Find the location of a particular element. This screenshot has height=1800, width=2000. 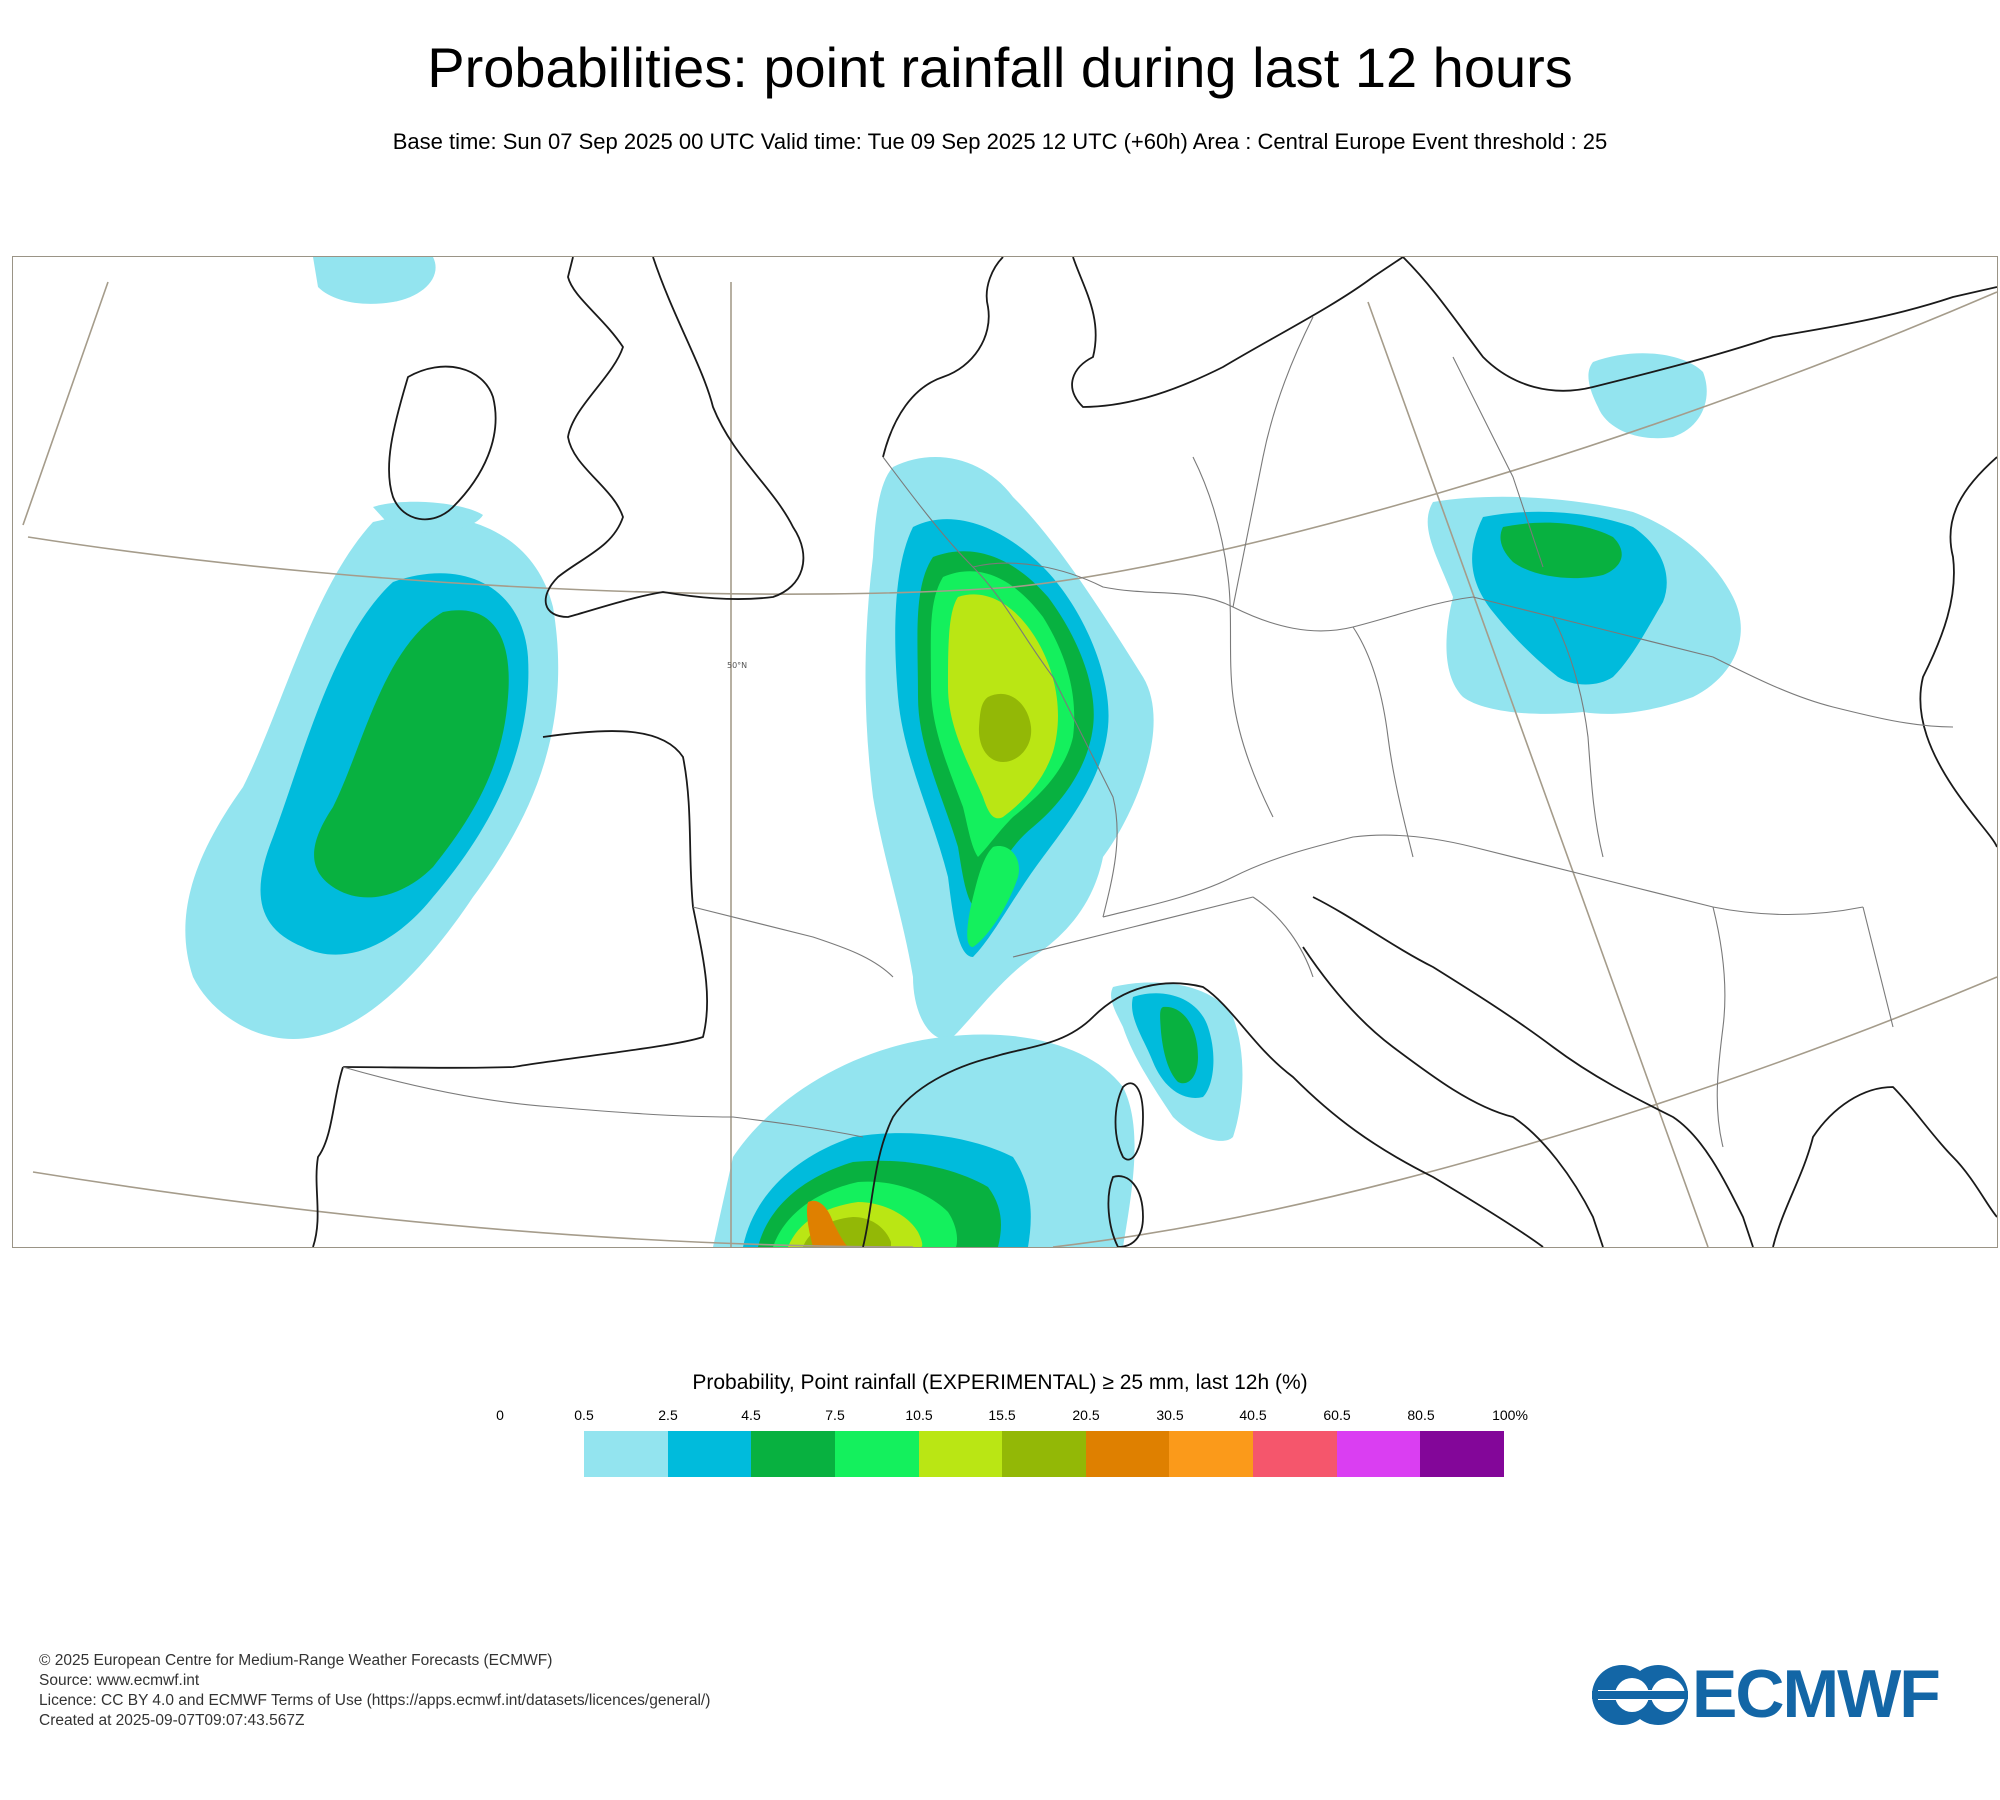

shade-biscay-high is located at coordinates (411, 754).